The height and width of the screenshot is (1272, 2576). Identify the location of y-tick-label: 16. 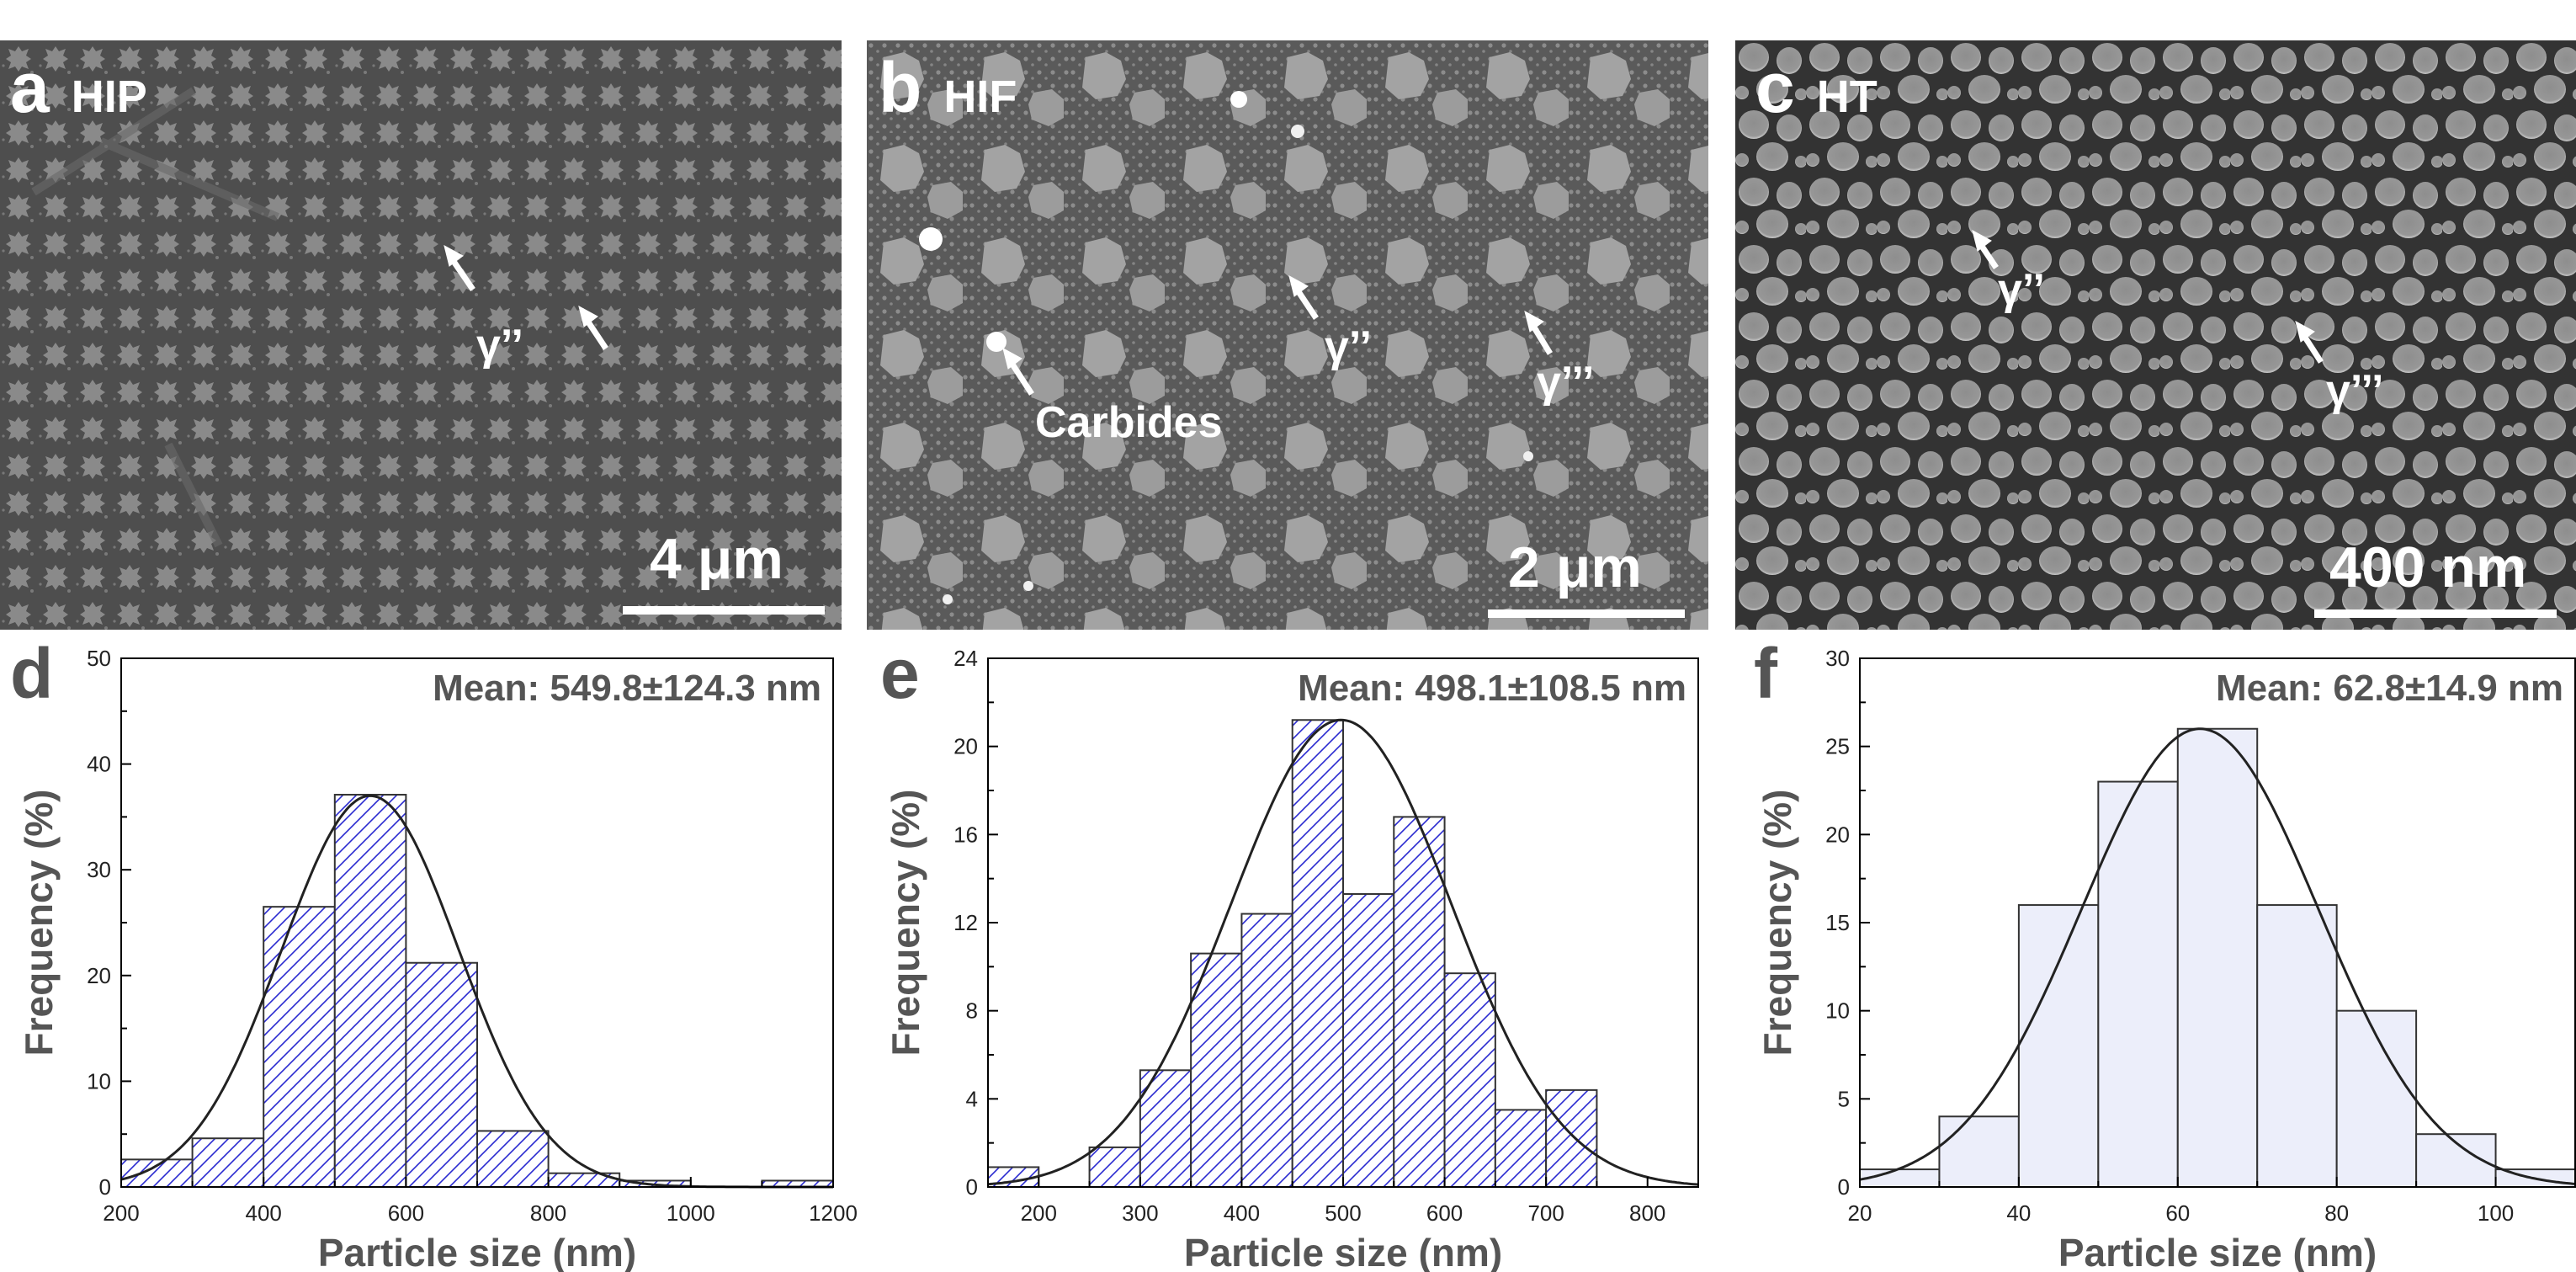
(966, 834).